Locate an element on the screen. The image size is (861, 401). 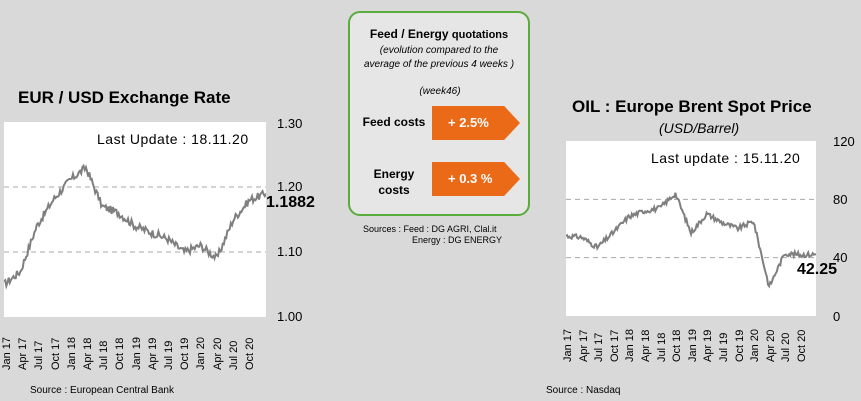
quotations-note-2: average of the previous 4 weeks ) is located at coordinates (439, 64).